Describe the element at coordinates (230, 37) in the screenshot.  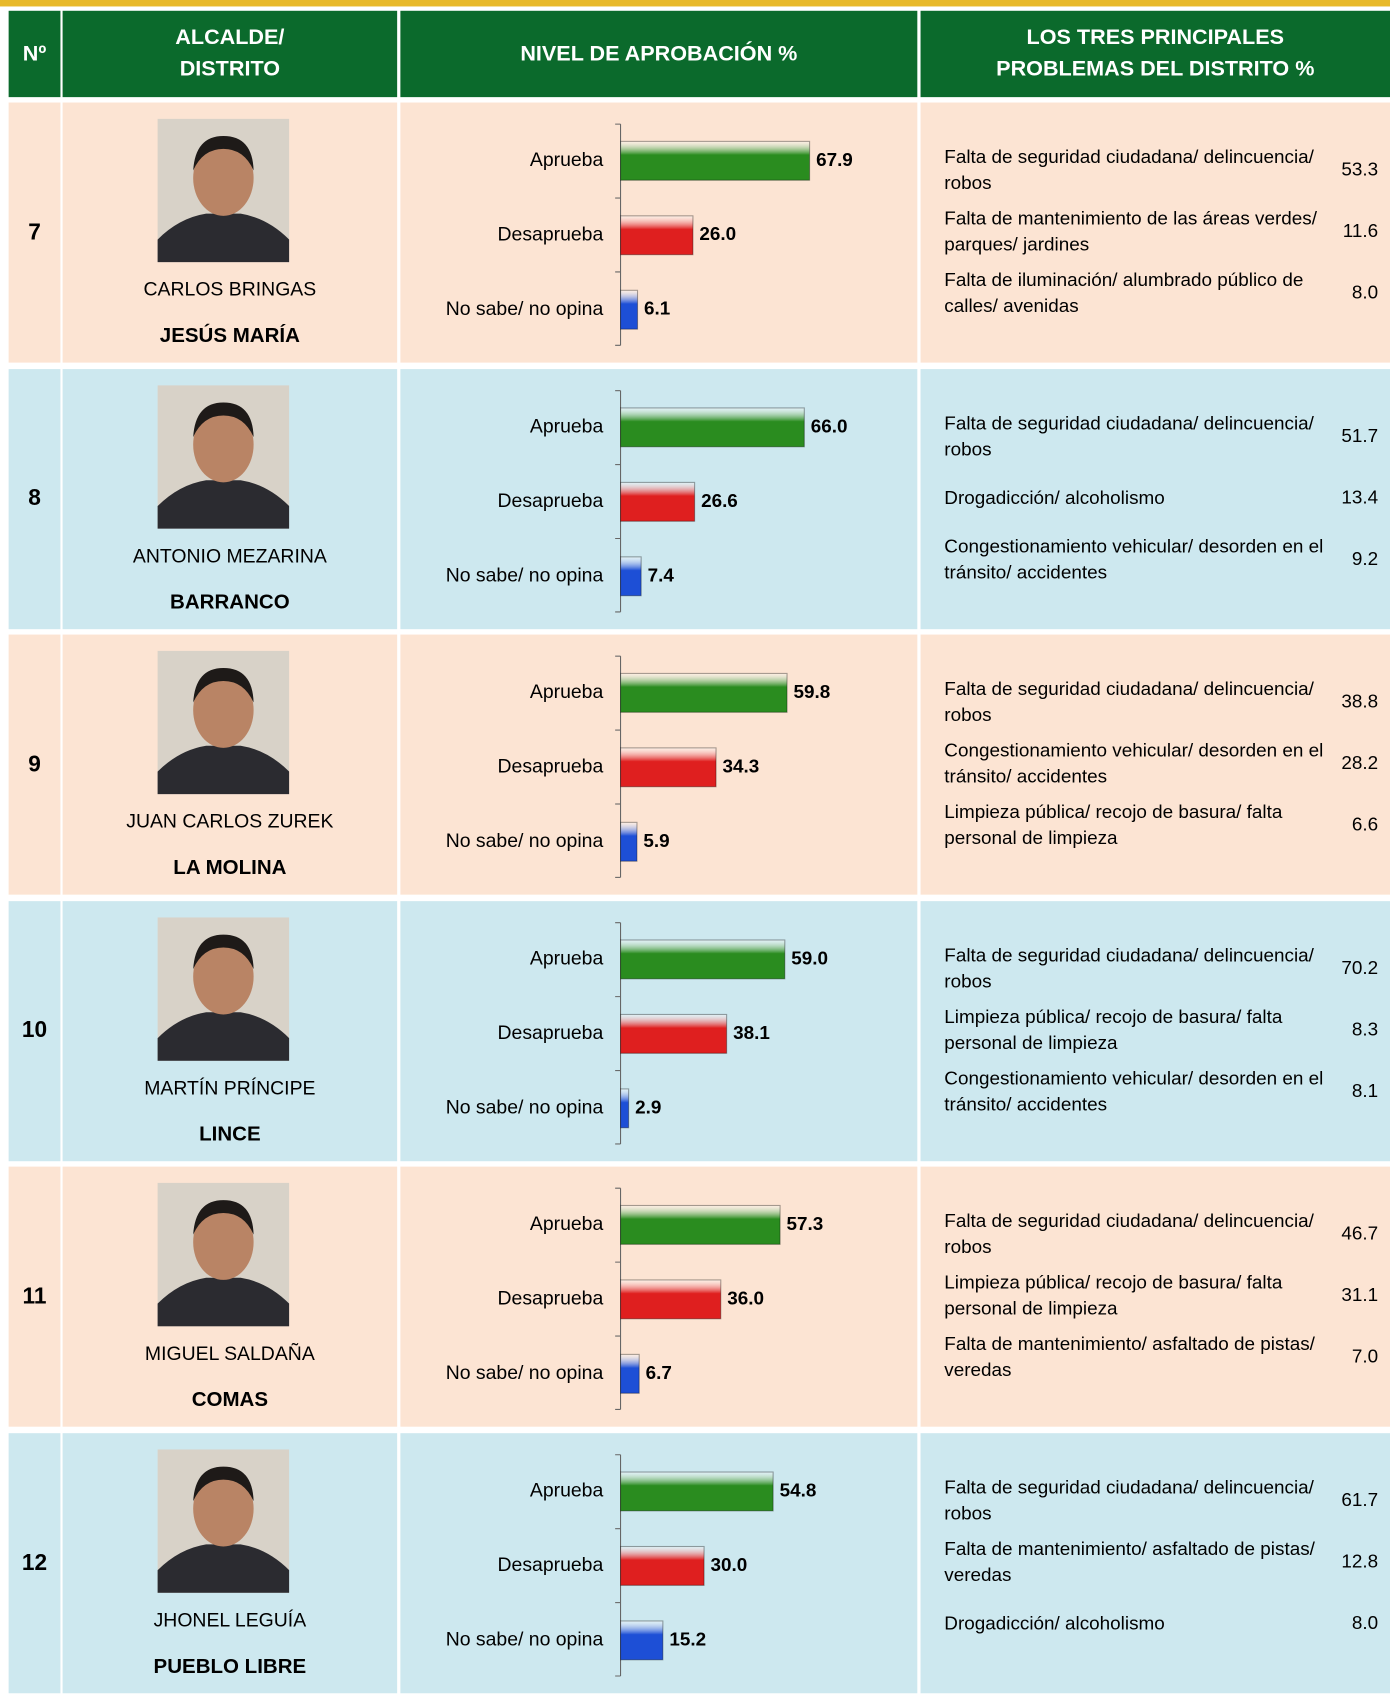
I see `header-text: ALCALDE/` at that location.